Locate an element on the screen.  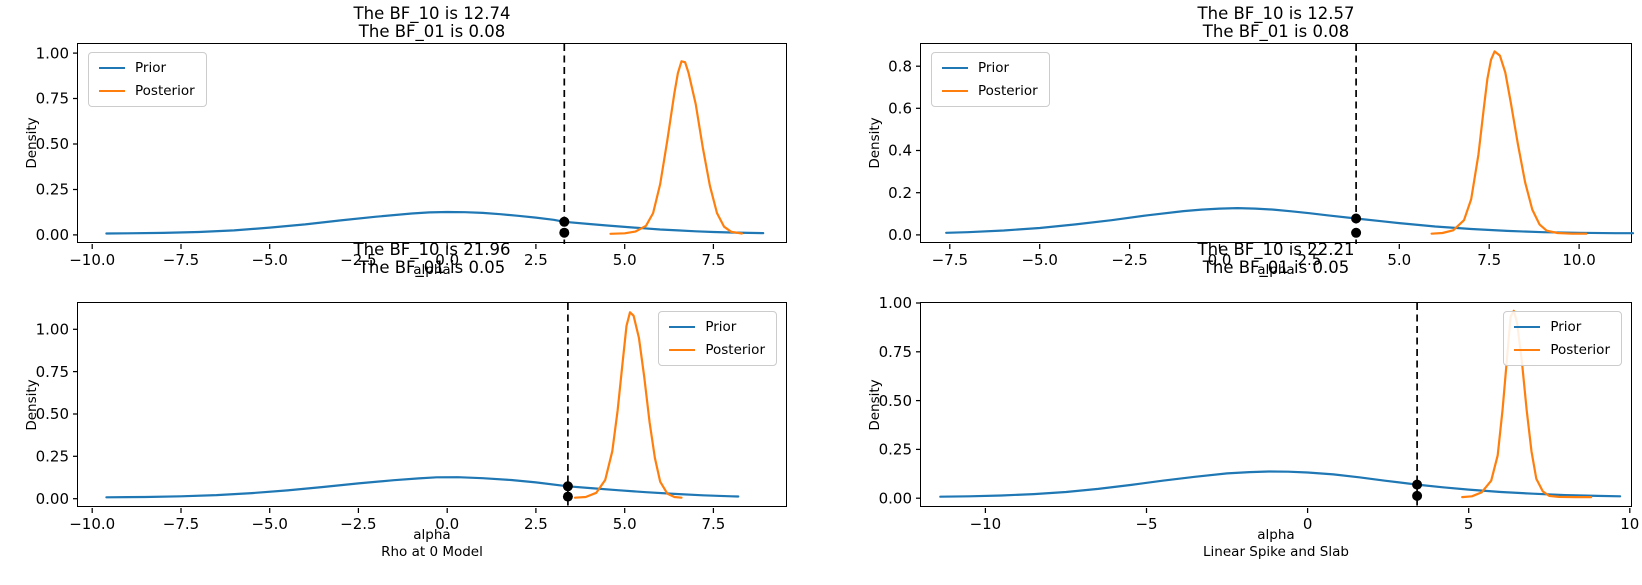
subplot-title: The BF_10 is 21.96 The BF_01 is 0.05 is located at coordinates (432, 259).